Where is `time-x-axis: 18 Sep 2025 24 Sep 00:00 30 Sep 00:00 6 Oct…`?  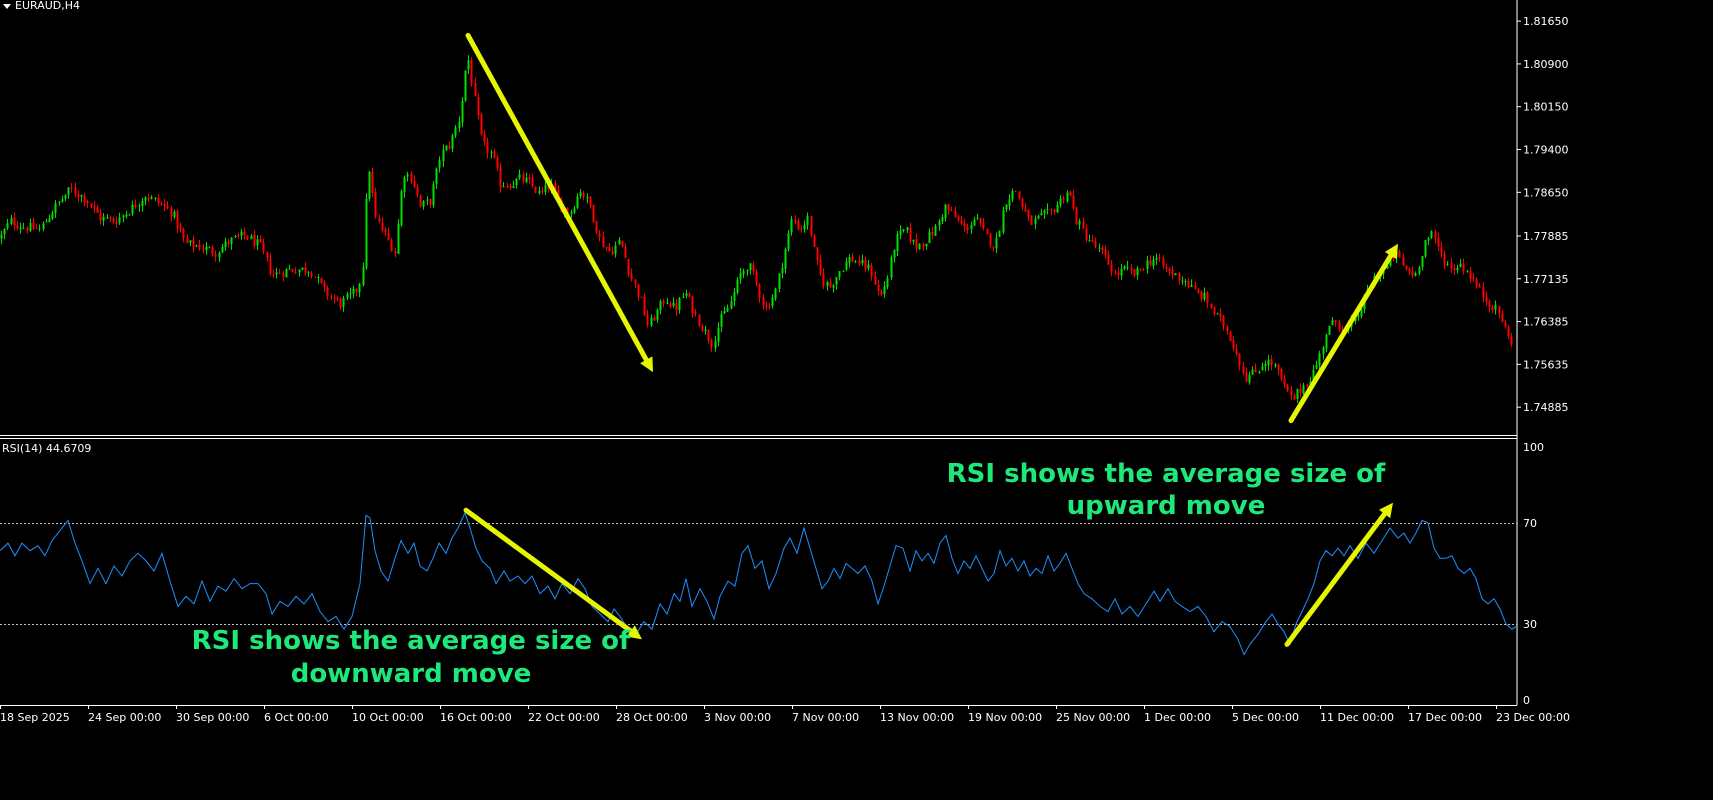
time-x-axis: 18 Sep 2025 24 Sep 00:00 30 Sep 00:00 6 Oct… is located at coordinates (785, 714).